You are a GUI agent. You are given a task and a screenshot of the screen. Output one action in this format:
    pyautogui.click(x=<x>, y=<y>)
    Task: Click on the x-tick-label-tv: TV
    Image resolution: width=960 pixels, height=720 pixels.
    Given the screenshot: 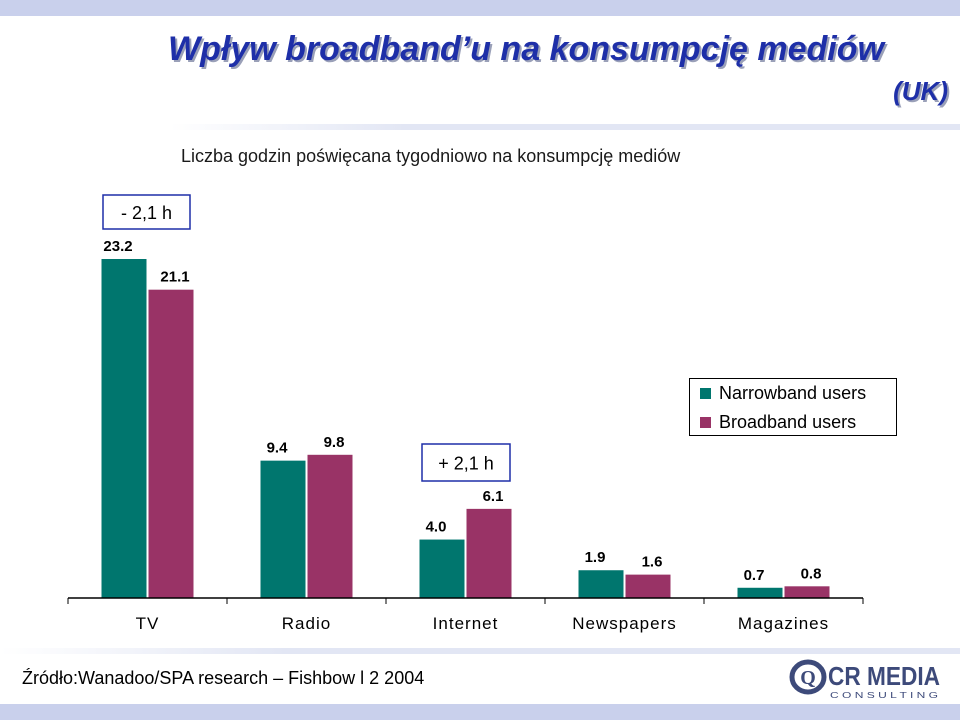 What is the action you would take?
    pyautogui.click(x=148, y=623)
    